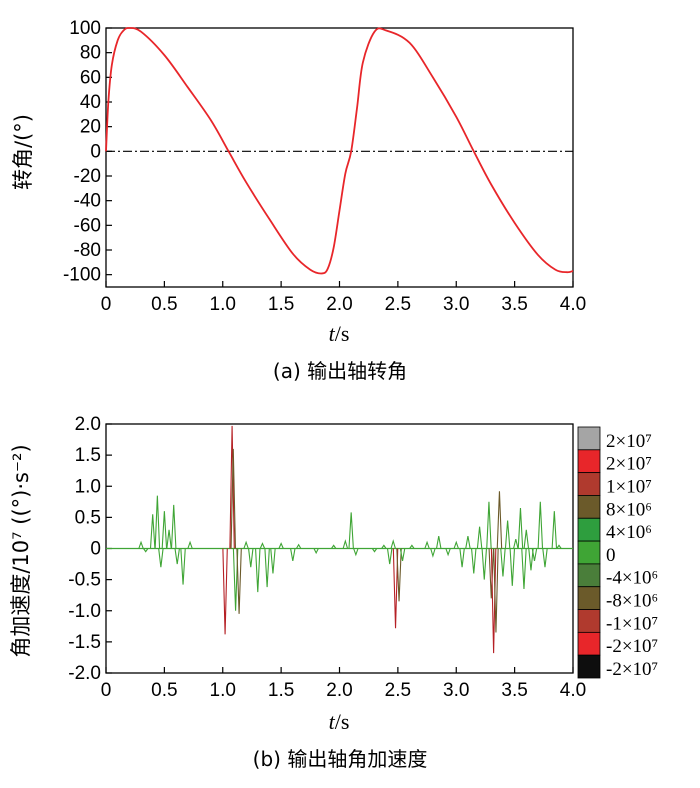 This screenshot has width=700, height=788. Describe the element at coordinates (339, 333) in the screenshot. I see `chart-a-x-axis-label: t/s` at that location.